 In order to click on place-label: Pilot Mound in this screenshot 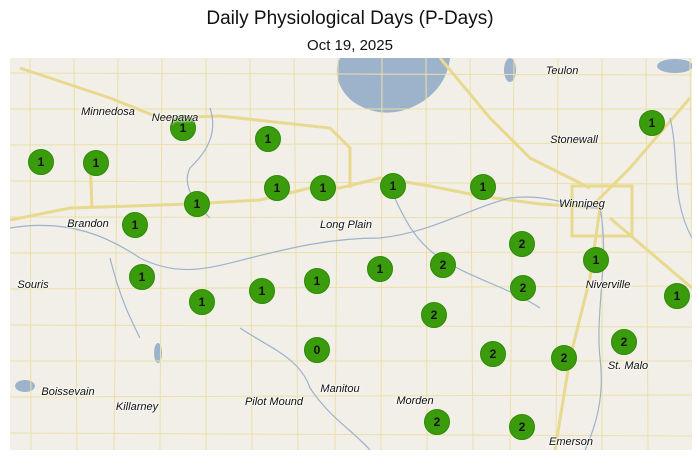, I will do `click(274, 402)`.